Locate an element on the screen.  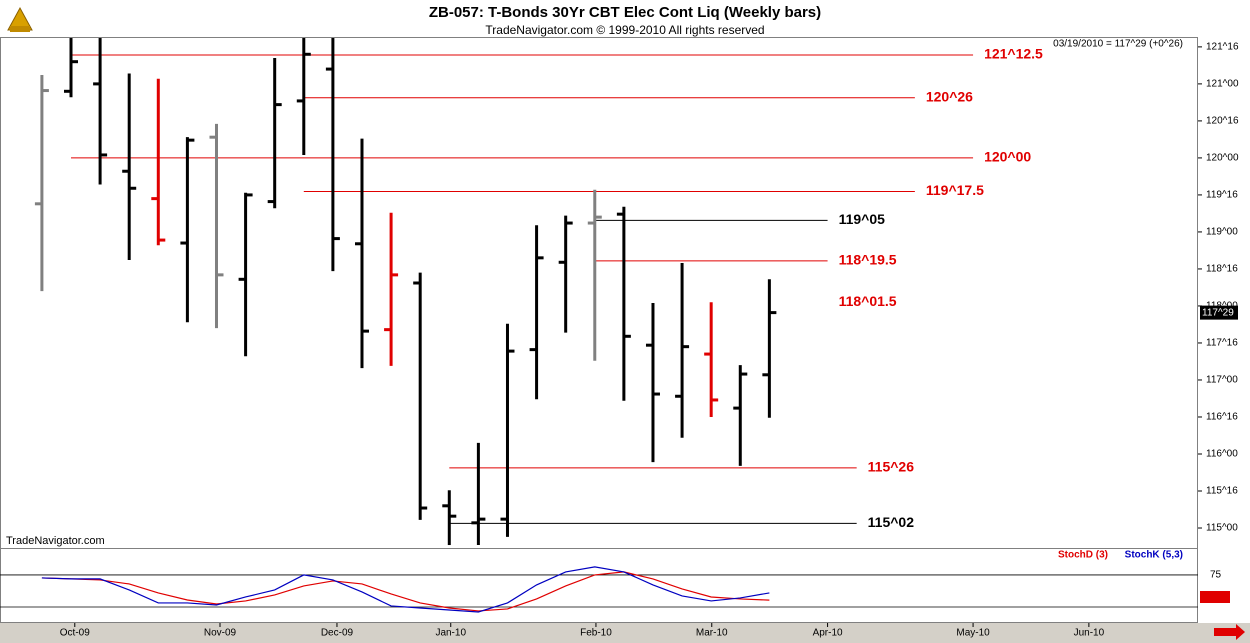
y-tick-label: 118^16 is located at coordinates (1222, 269).